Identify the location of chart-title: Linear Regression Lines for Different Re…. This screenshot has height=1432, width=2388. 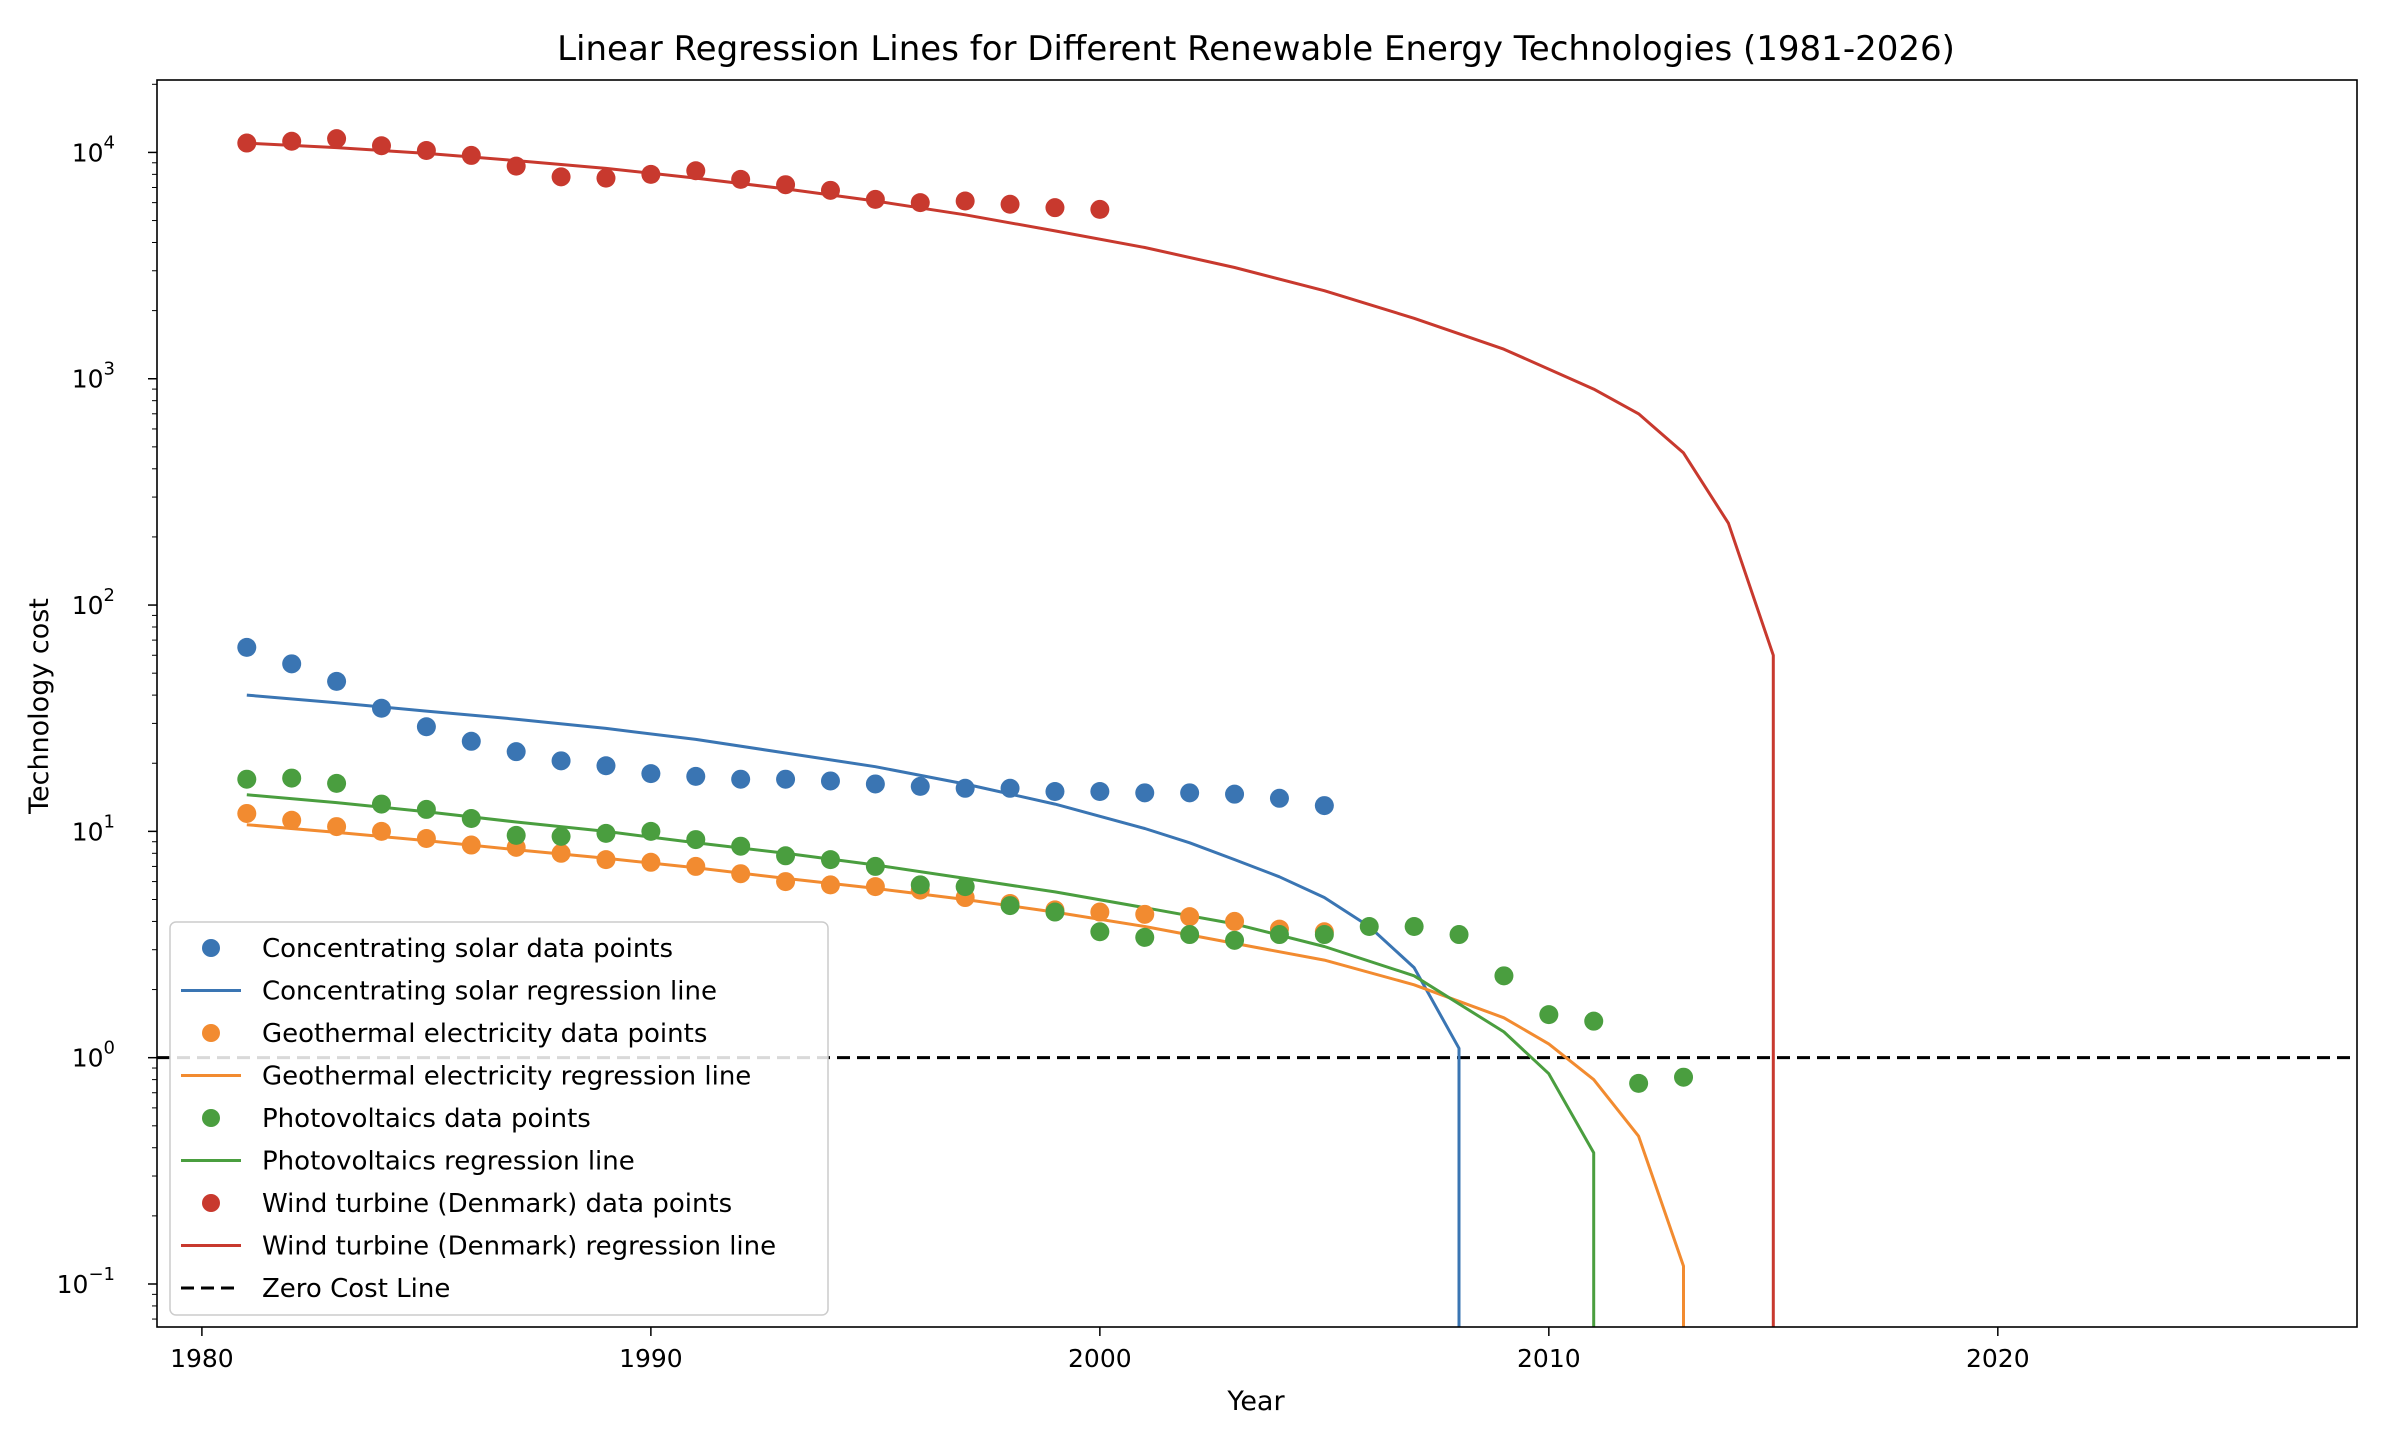
(1256, 49).